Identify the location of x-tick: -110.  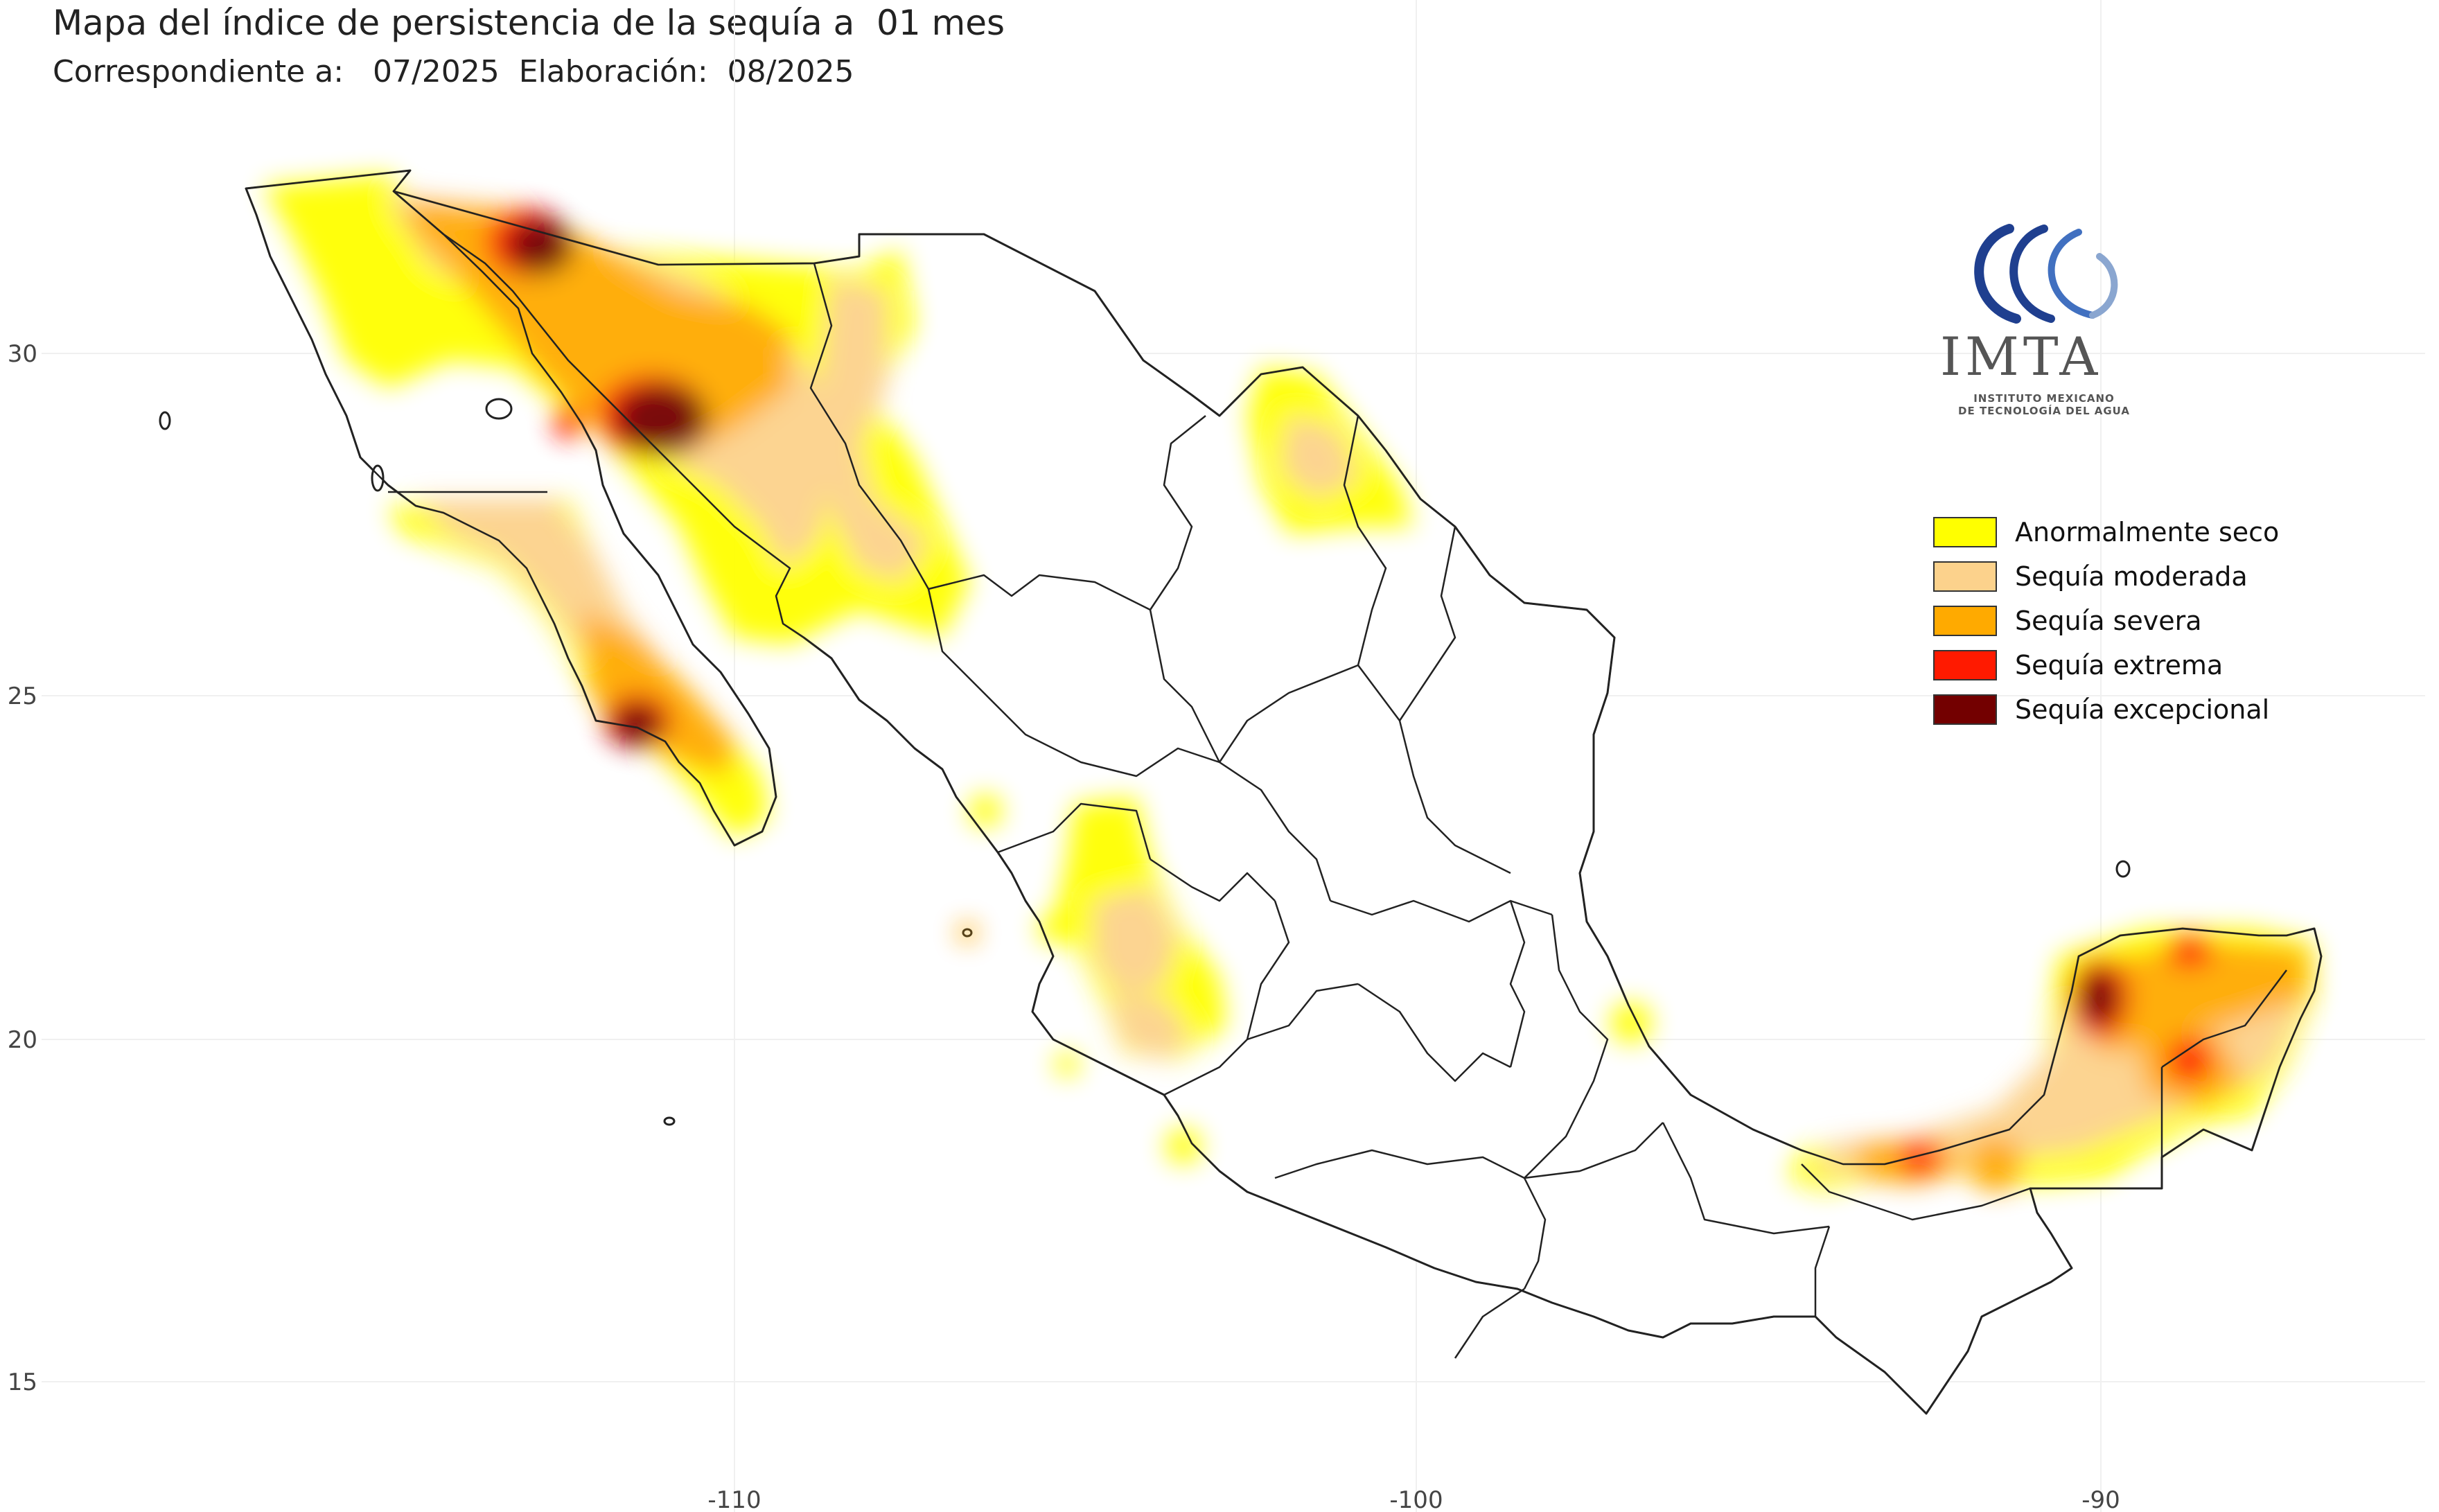
(734, 1499).